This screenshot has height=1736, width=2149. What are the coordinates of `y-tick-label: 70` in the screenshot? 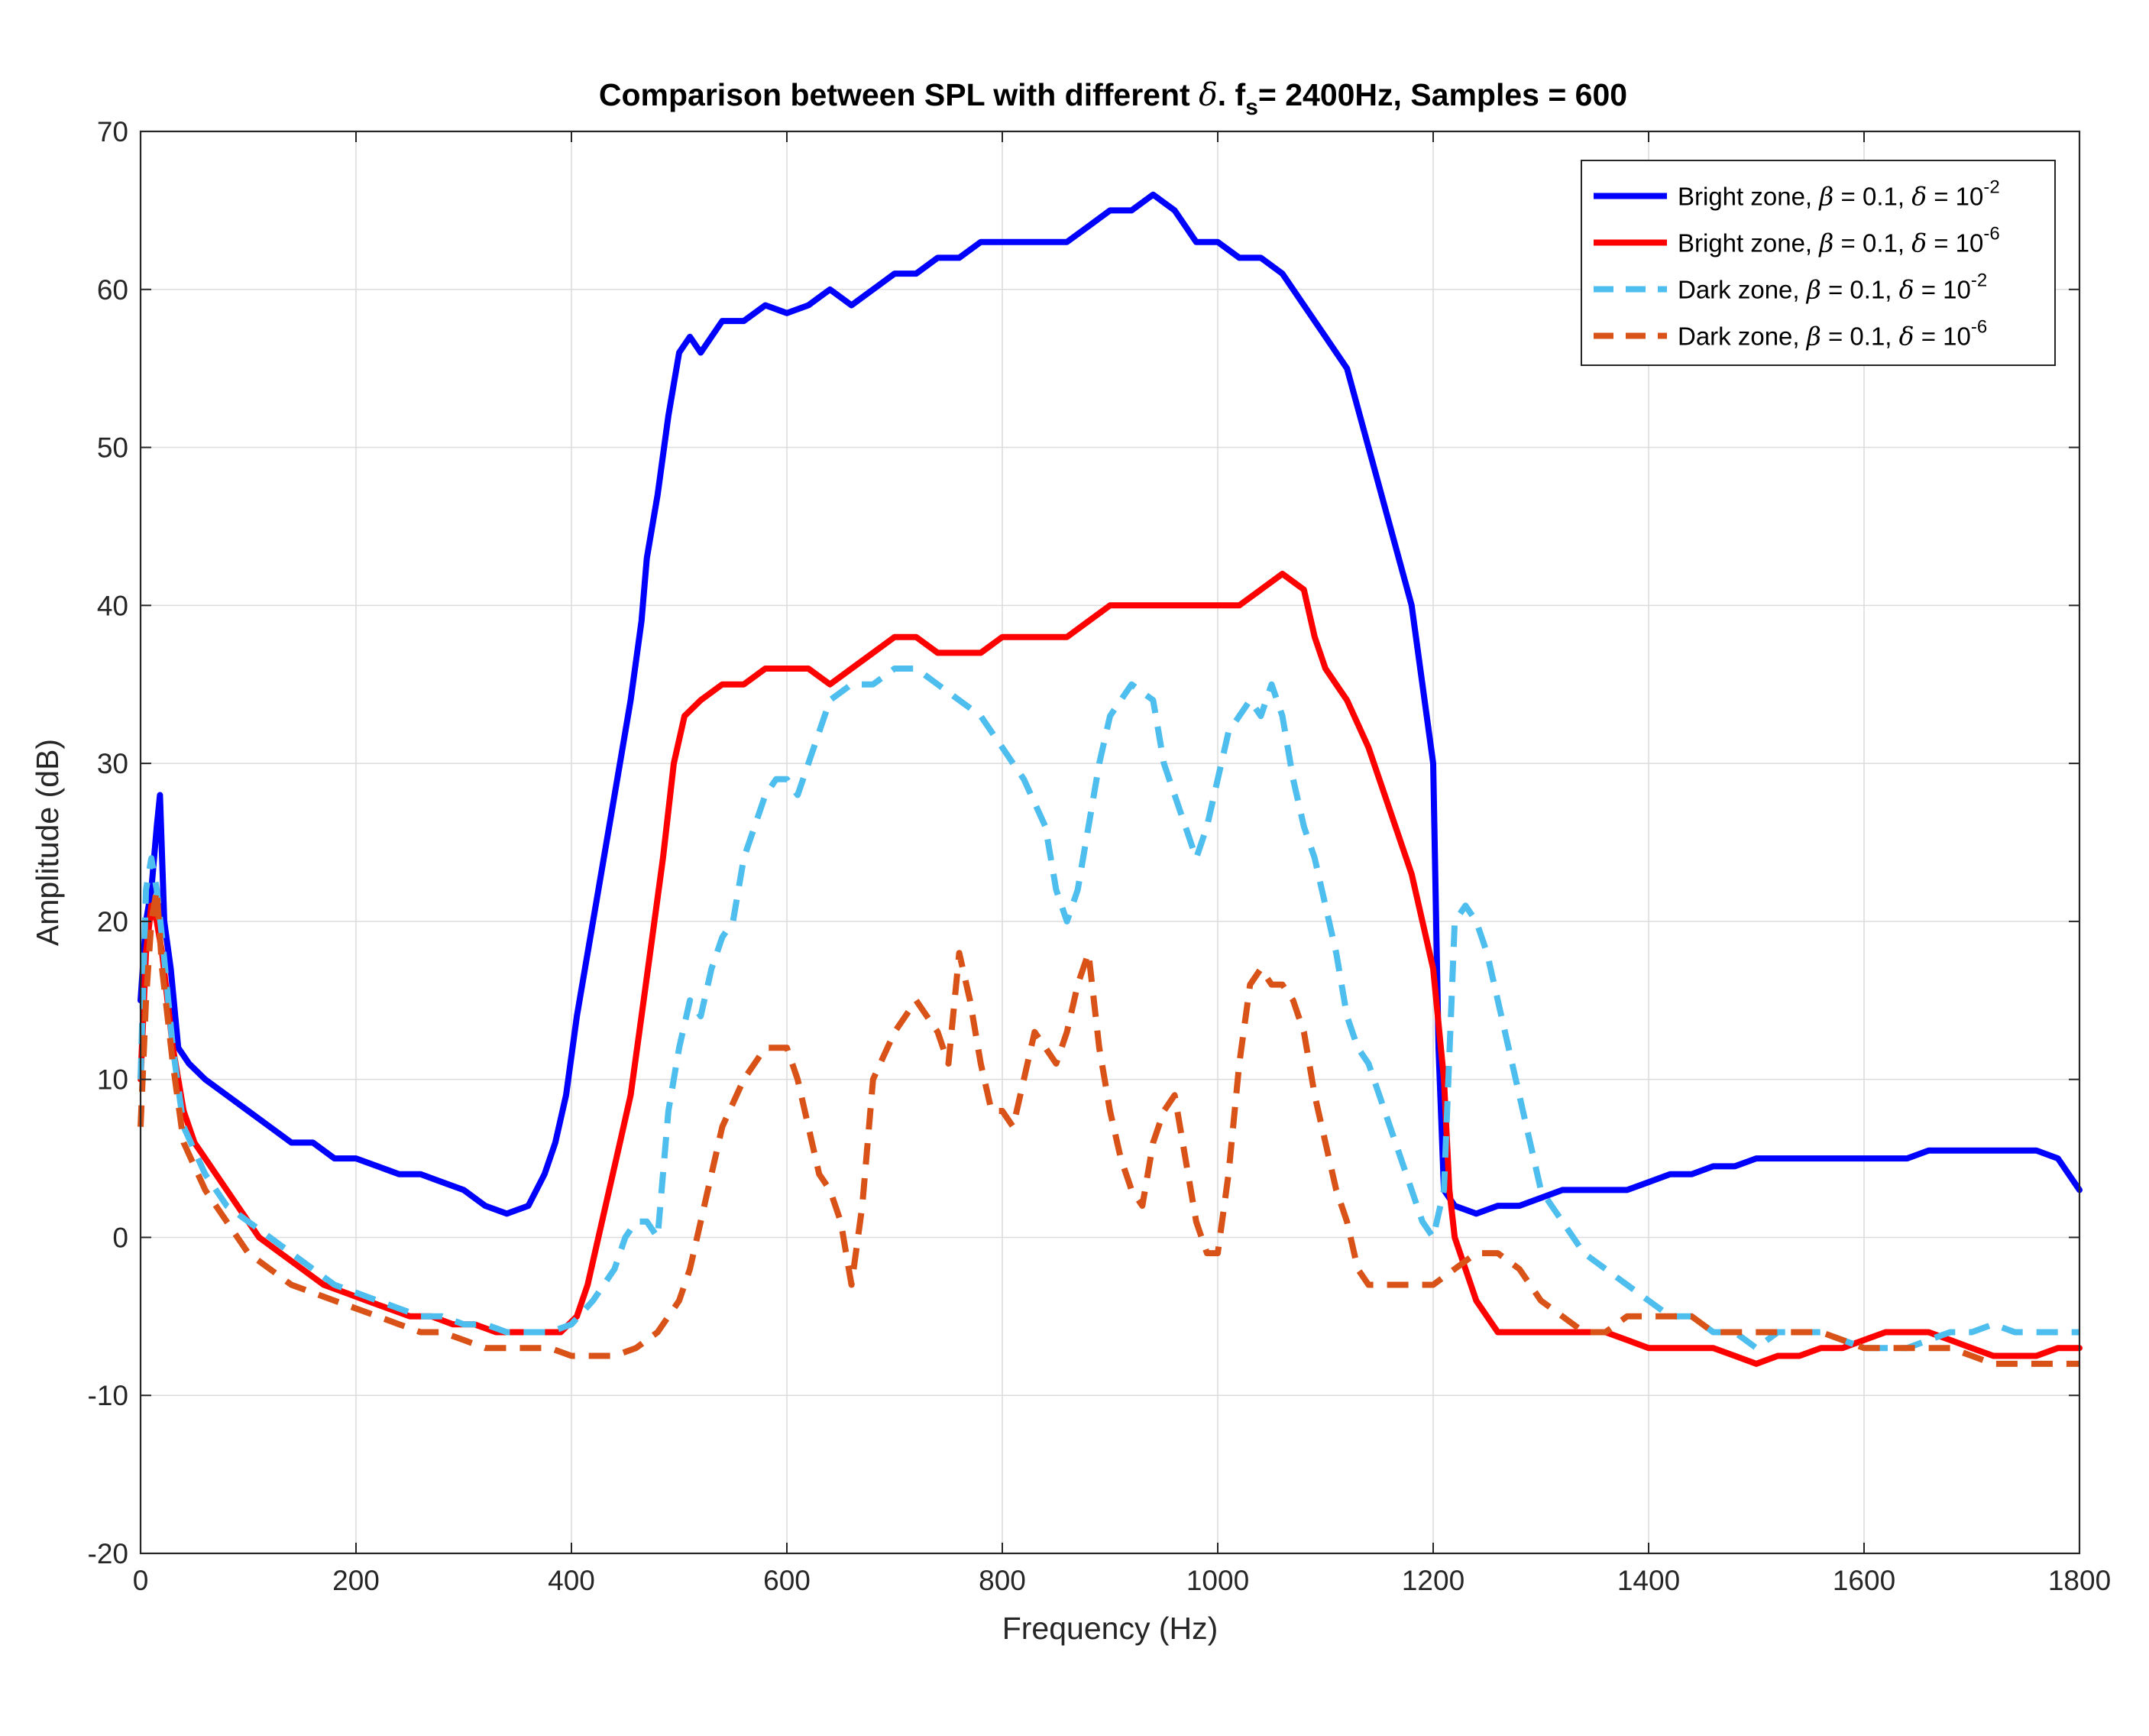 It's located at (112, 132).